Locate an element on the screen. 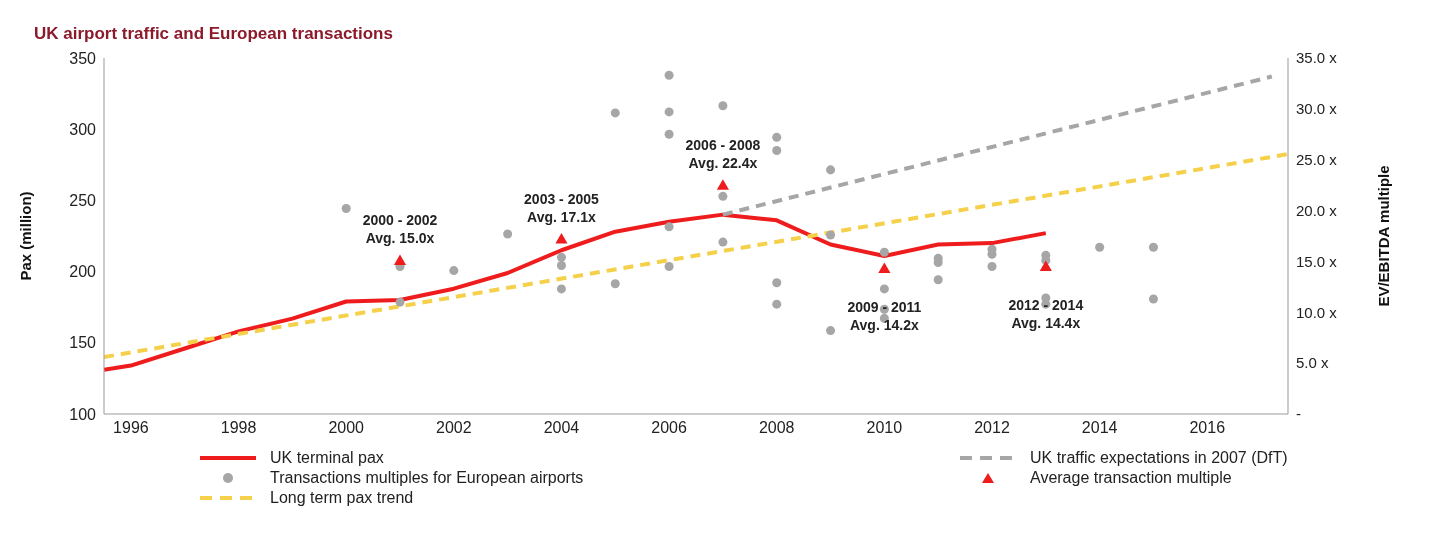 The height and width of the screenshot is (551, 1437). x-tick-label: 1996 is located at coordinates (131, 428).